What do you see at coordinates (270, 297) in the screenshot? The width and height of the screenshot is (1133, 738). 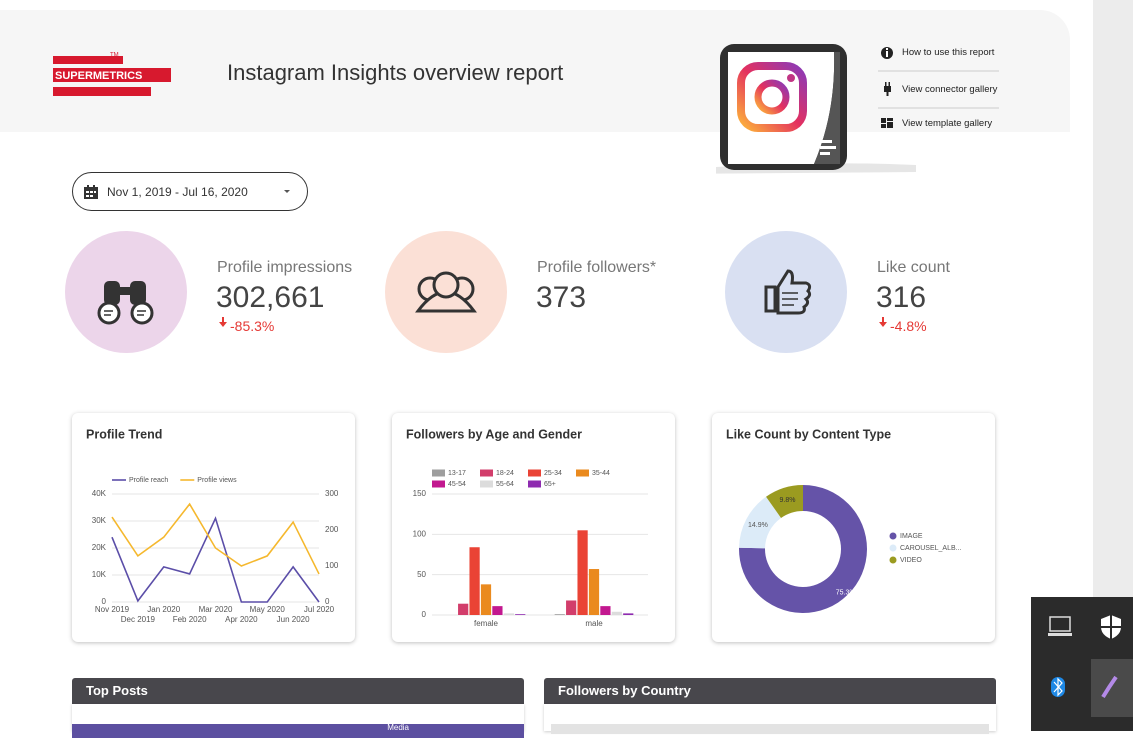 I see `kpi-value: 302,661` at bounding box center [270, 297].